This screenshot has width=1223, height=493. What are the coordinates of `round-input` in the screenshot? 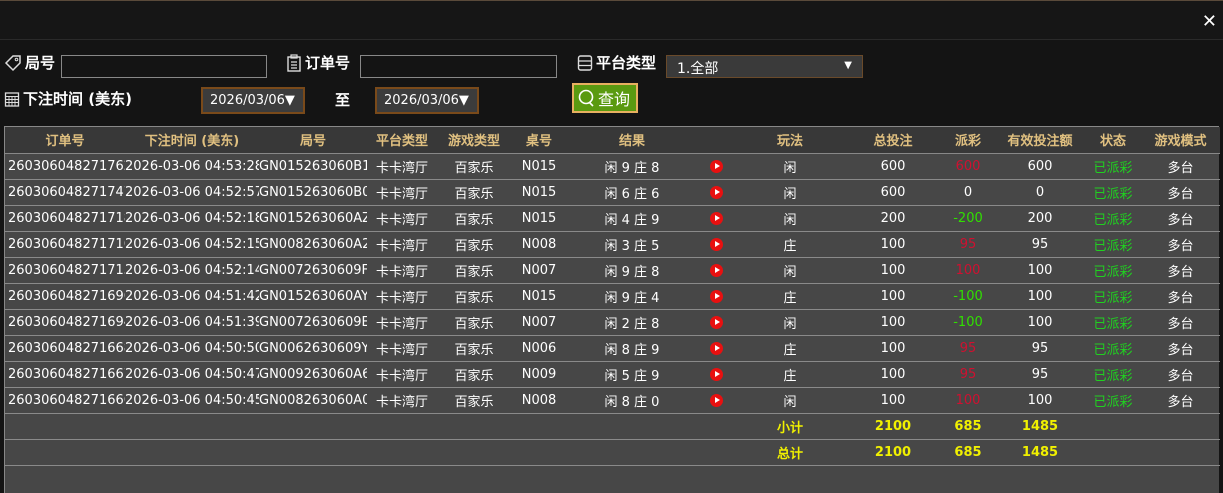 It's located at (164, 66).